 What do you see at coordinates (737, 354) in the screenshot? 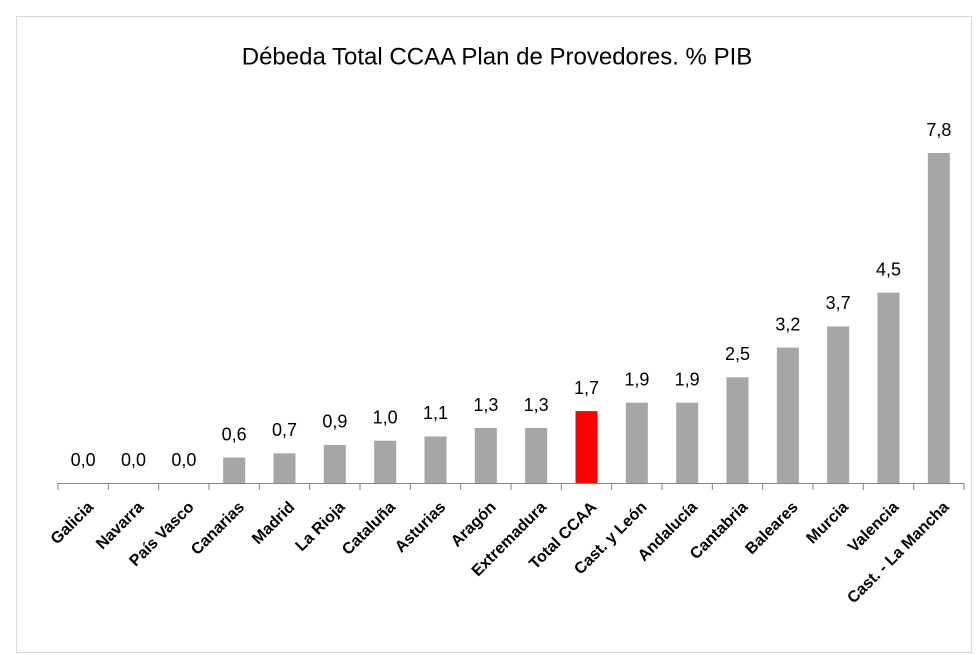
I see `value-label: 2,5` at bounding box center [737, 354].